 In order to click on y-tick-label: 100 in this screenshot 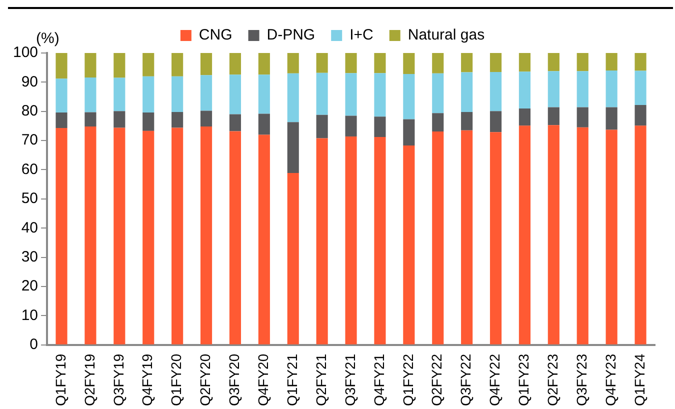, I will do `click(25, 53)`.